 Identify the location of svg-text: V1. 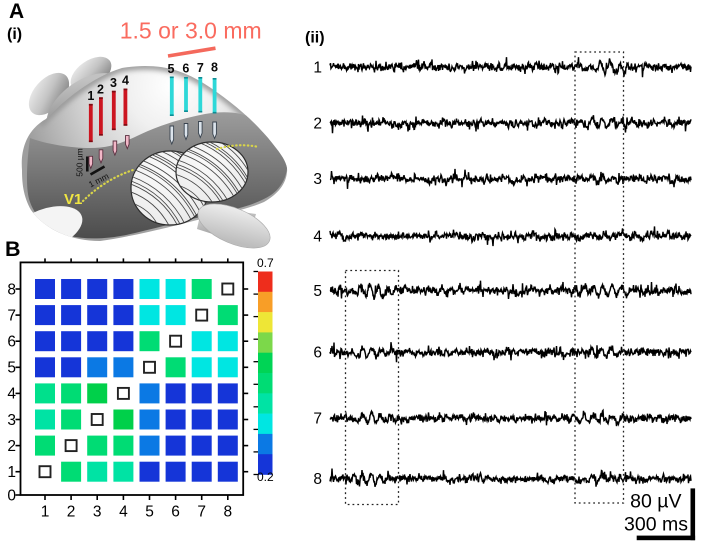
(73, 199).